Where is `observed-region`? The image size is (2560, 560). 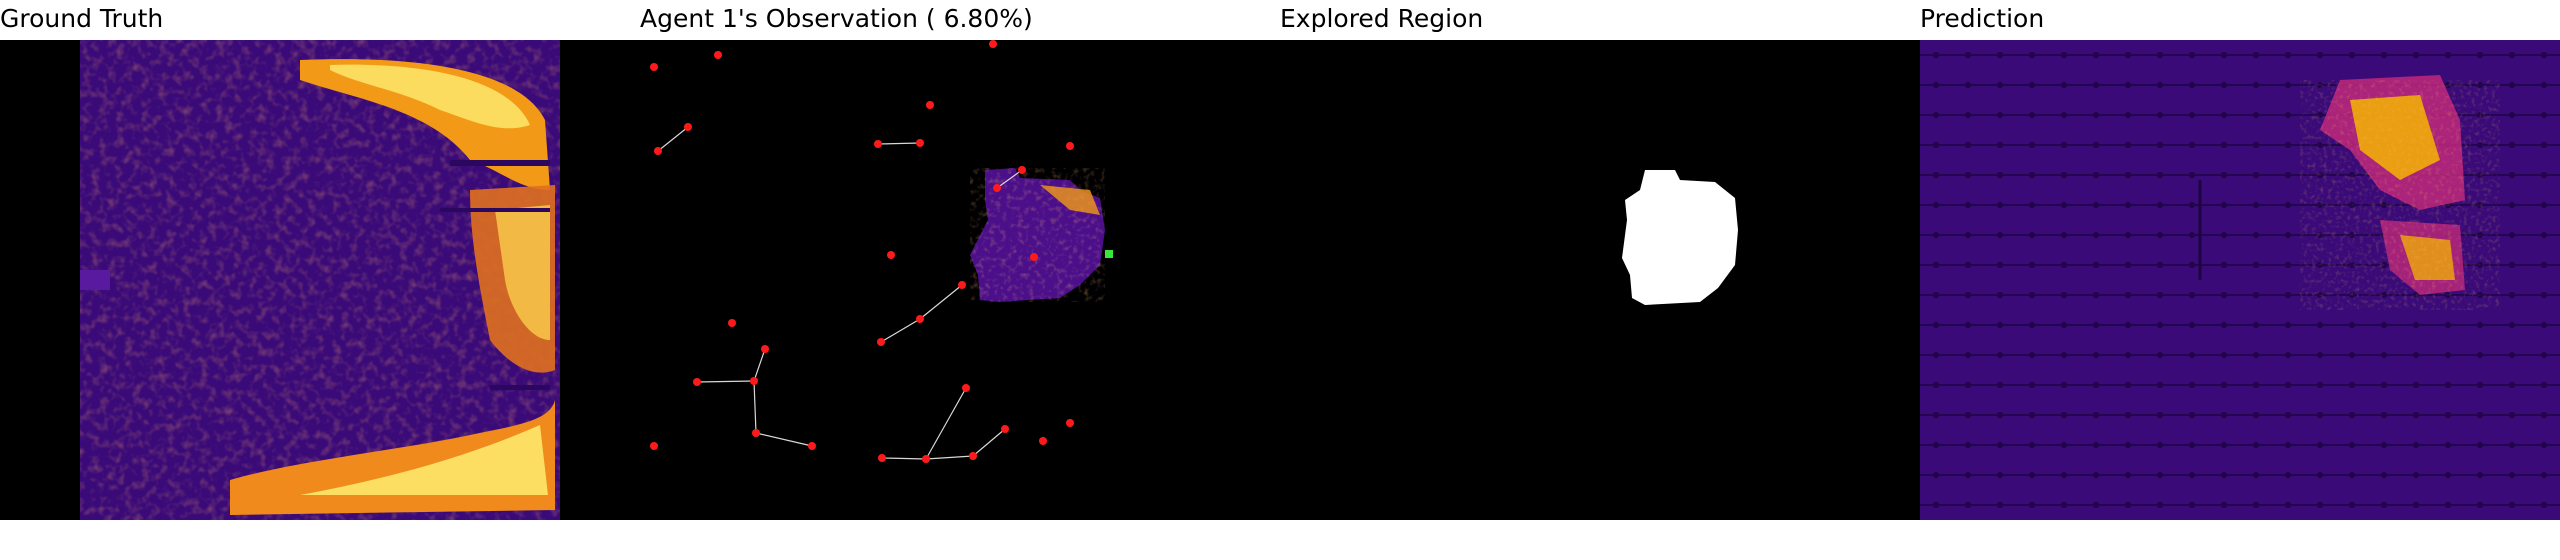 observed-region is located at coordinates (1037, 235).